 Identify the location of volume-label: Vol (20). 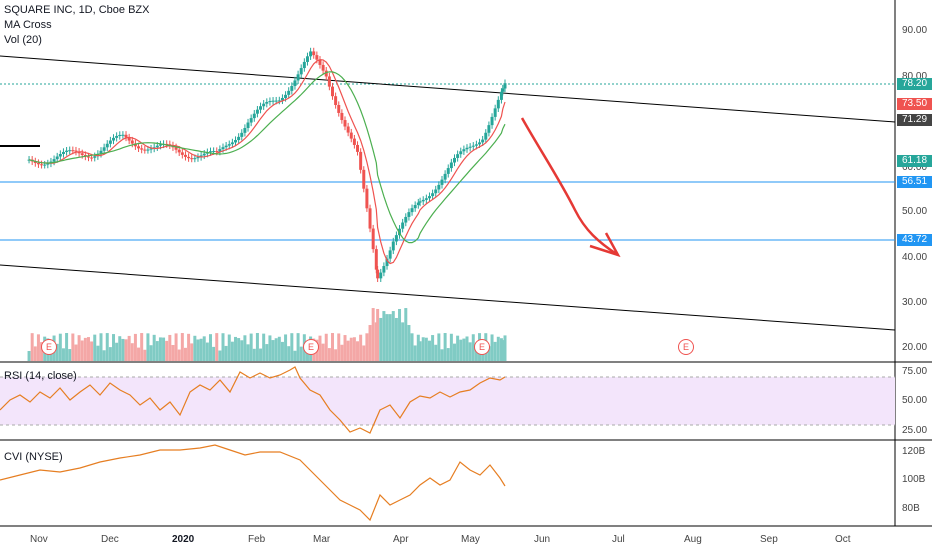
(23, 40).